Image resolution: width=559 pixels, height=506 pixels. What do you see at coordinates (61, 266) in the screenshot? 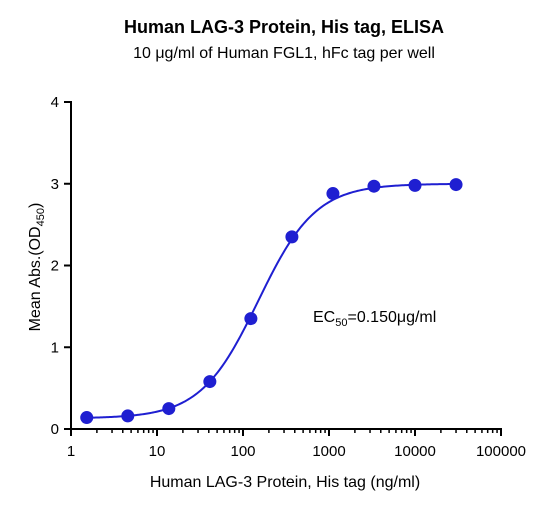
I see `y-axis-ticks: 0 1 2 3 4` at bounding box center [61, 266].